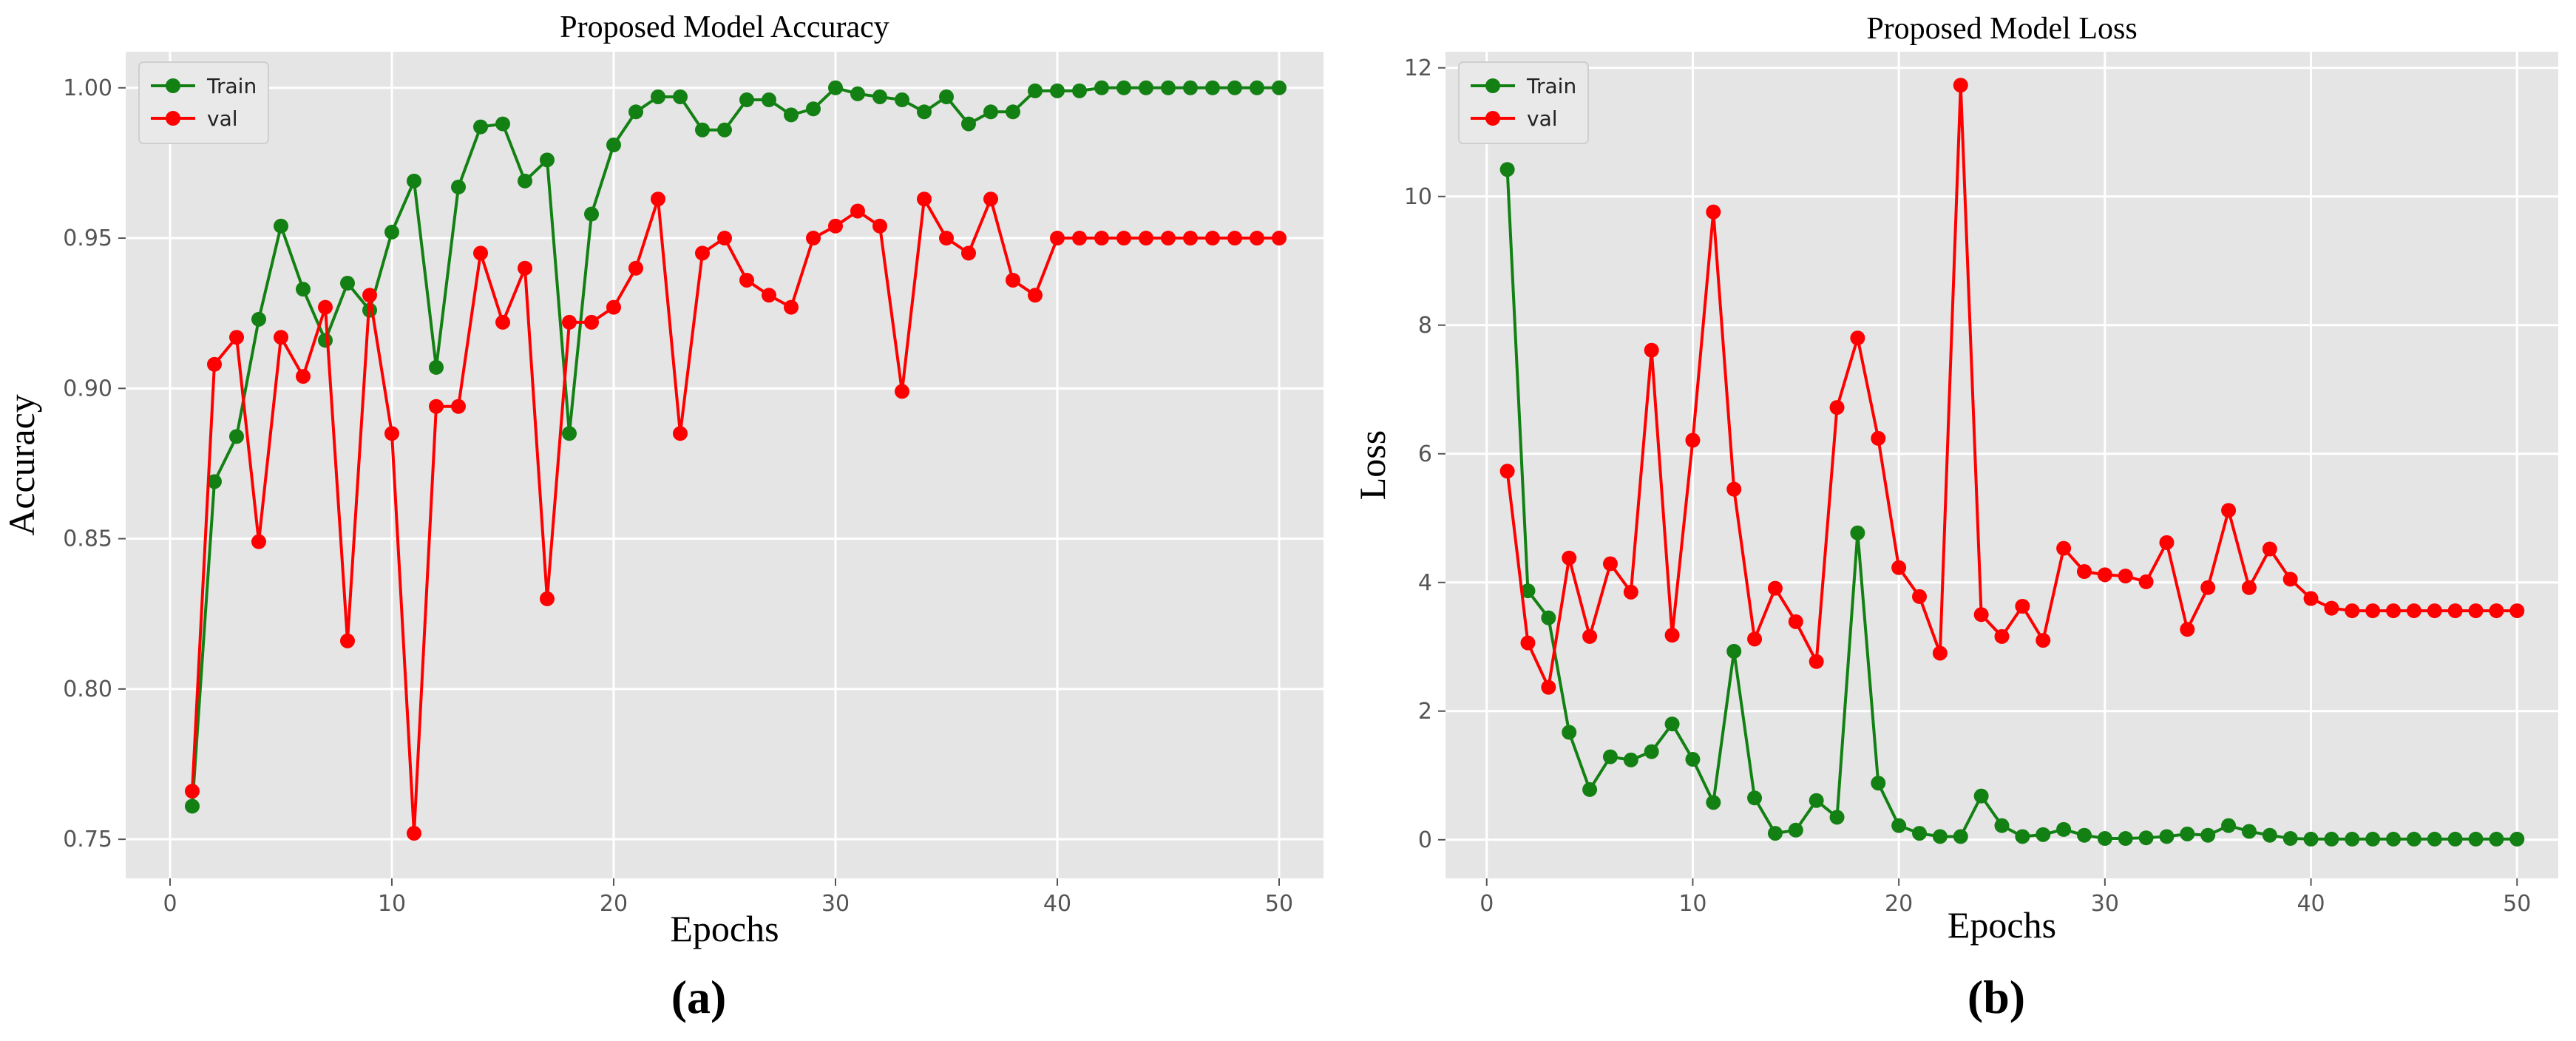 The width and height of the screenshot is (2576, 1041). I want to click on x-tick-label: 30, so click(835, 904).